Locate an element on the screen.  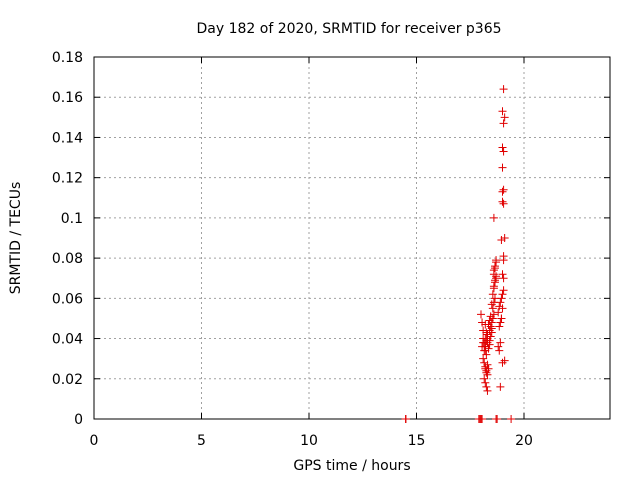
y-tick-label: 0.12 is located at coordinates (67, 179).